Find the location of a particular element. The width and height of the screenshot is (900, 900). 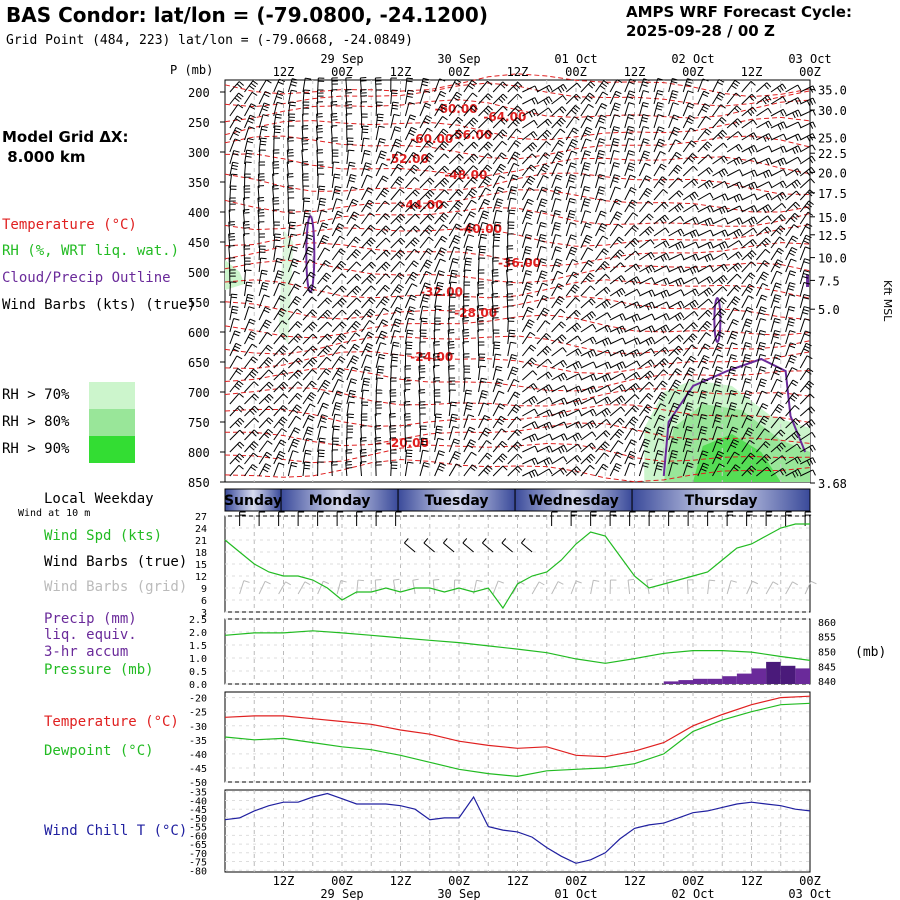

pressure-tick-label: 750 is located at coordinates (199, 423).